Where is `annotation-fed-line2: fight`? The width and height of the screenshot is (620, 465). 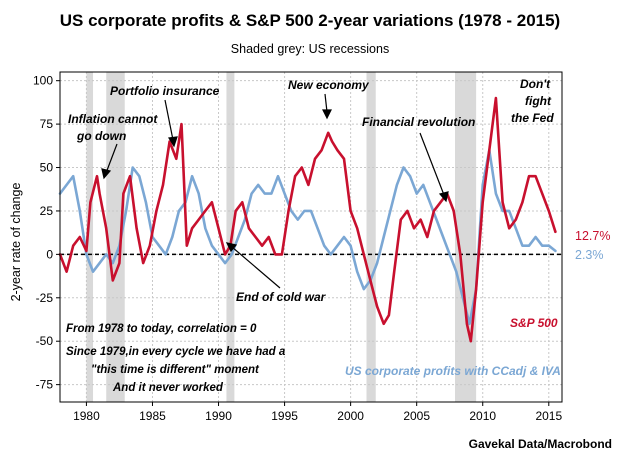
annotation-fed-line2: fight is located at coordinates (538, 101).